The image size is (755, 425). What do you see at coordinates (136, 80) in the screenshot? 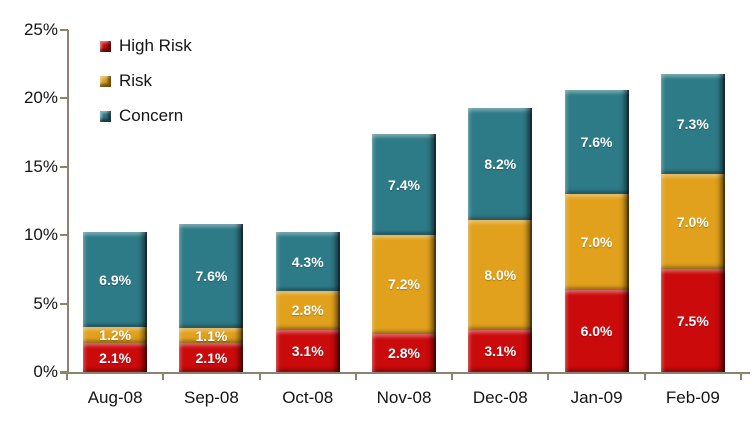
I see `legend-label: Risk` at bounding box center [136, 80].